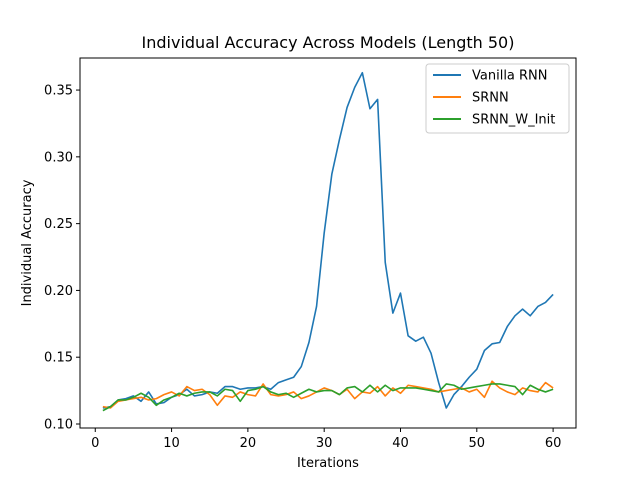 The width and height of the screenshot is (640, 480). I want to click on x-tick-label: 30, so click(324, 443).